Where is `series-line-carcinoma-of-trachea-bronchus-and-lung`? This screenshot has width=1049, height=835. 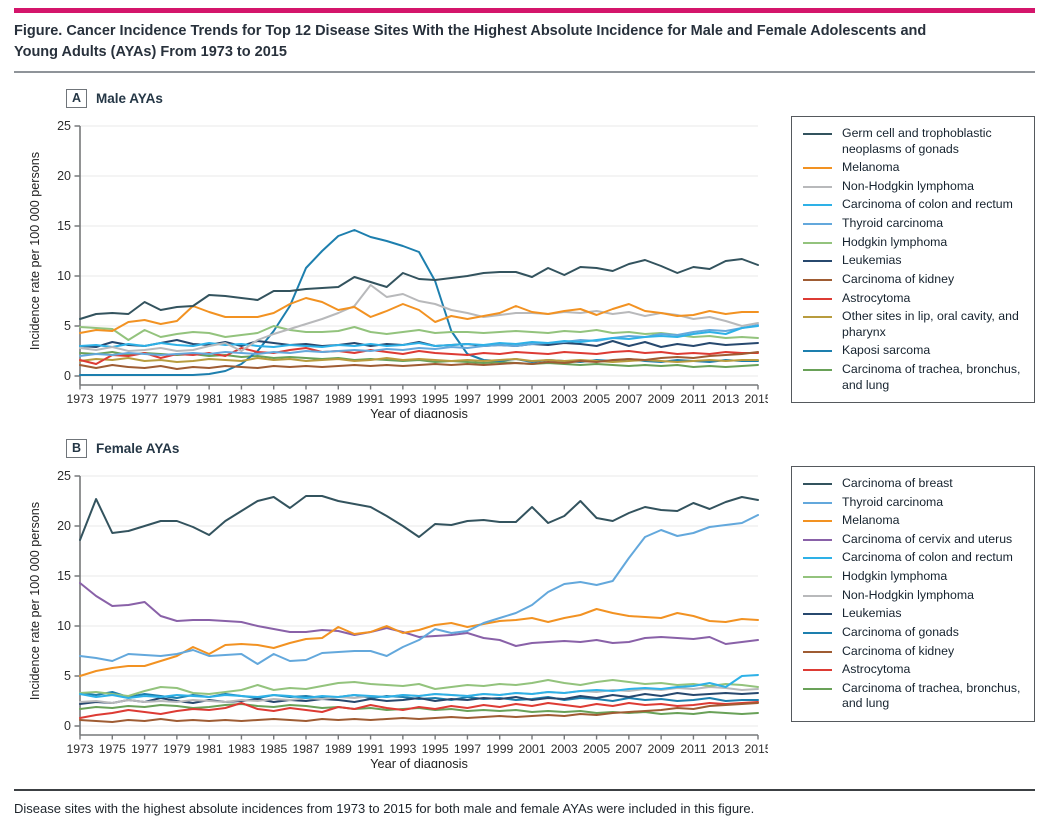
series-line-carcinoma-of-trachea-bronchus-and-lung is located at coordinates (419, 709).